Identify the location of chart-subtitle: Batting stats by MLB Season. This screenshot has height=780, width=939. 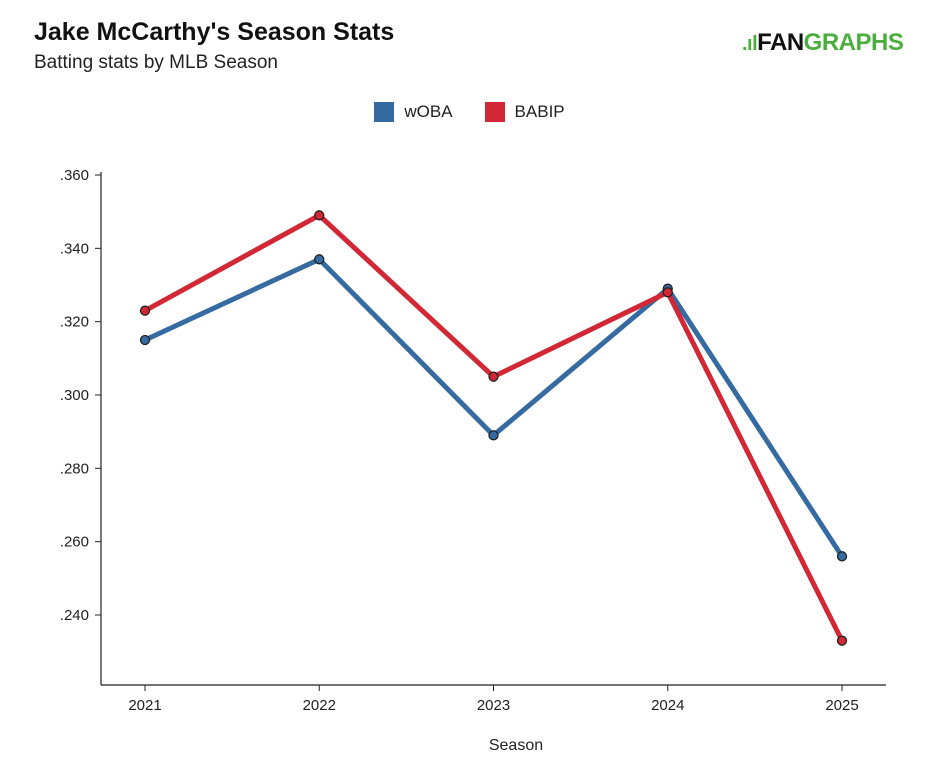
(156, 62).